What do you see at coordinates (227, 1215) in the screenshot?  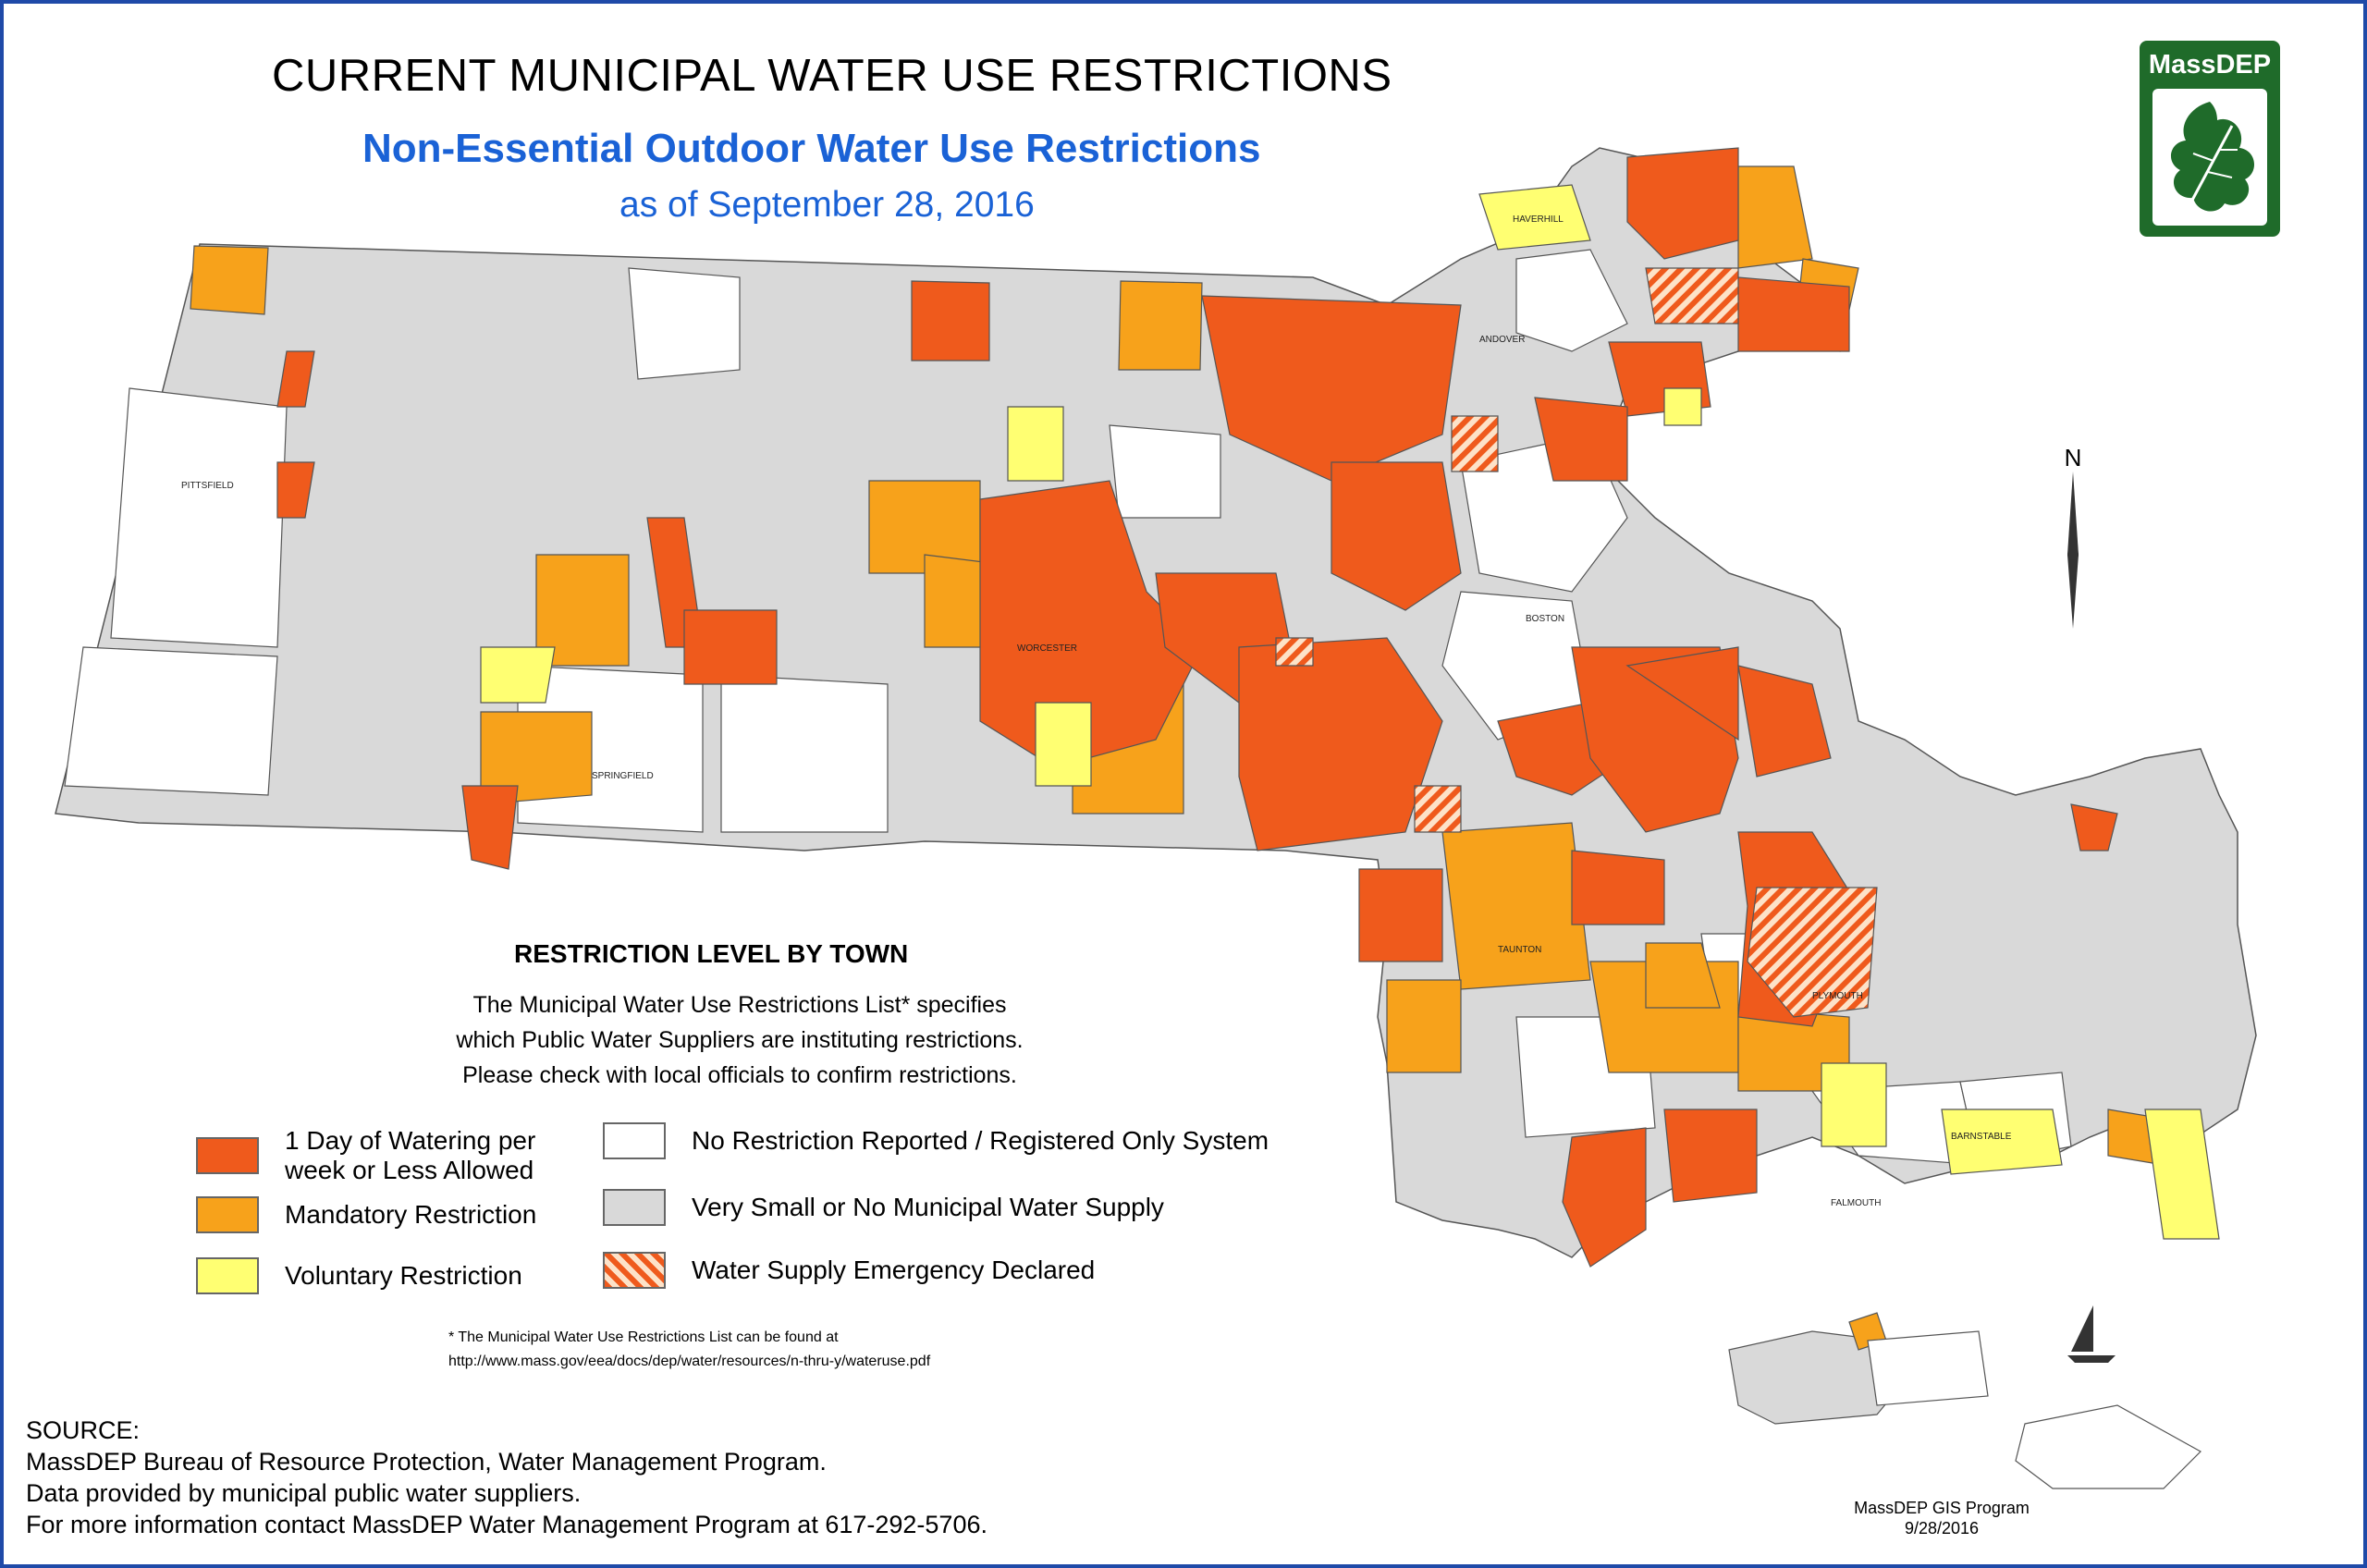 I see `legend-swatch-mandatory` at bounding box center [227, 1215].